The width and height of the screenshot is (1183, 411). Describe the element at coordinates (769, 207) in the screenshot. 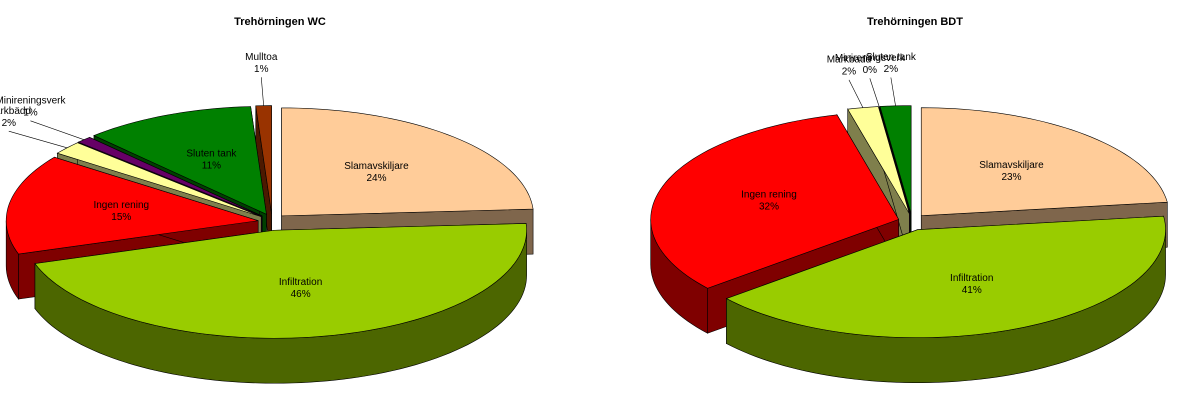

I see `slice-value-label: 32%` at that location.